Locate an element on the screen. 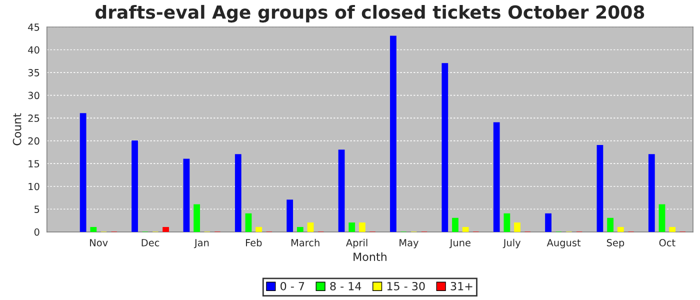  legend-label: 0 - 7 is located at coordinates (292, 286).